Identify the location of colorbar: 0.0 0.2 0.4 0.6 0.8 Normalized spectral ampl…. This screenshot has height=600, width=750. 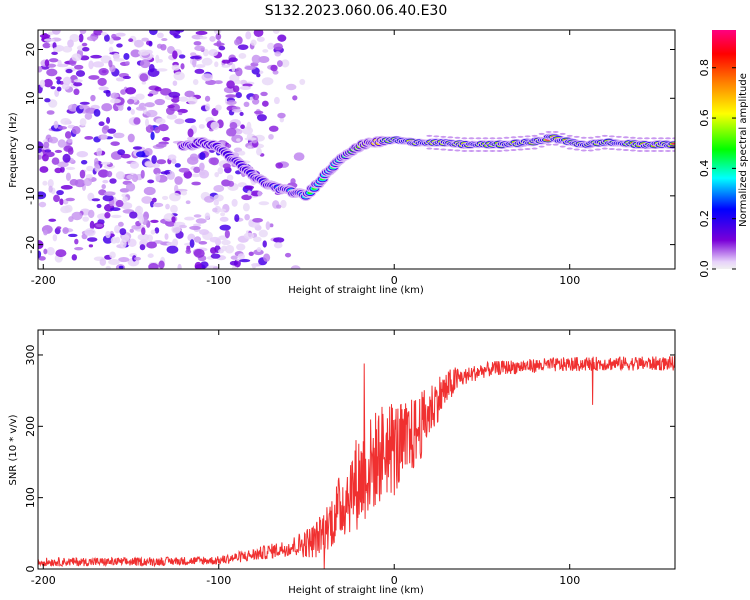
(723, 154).